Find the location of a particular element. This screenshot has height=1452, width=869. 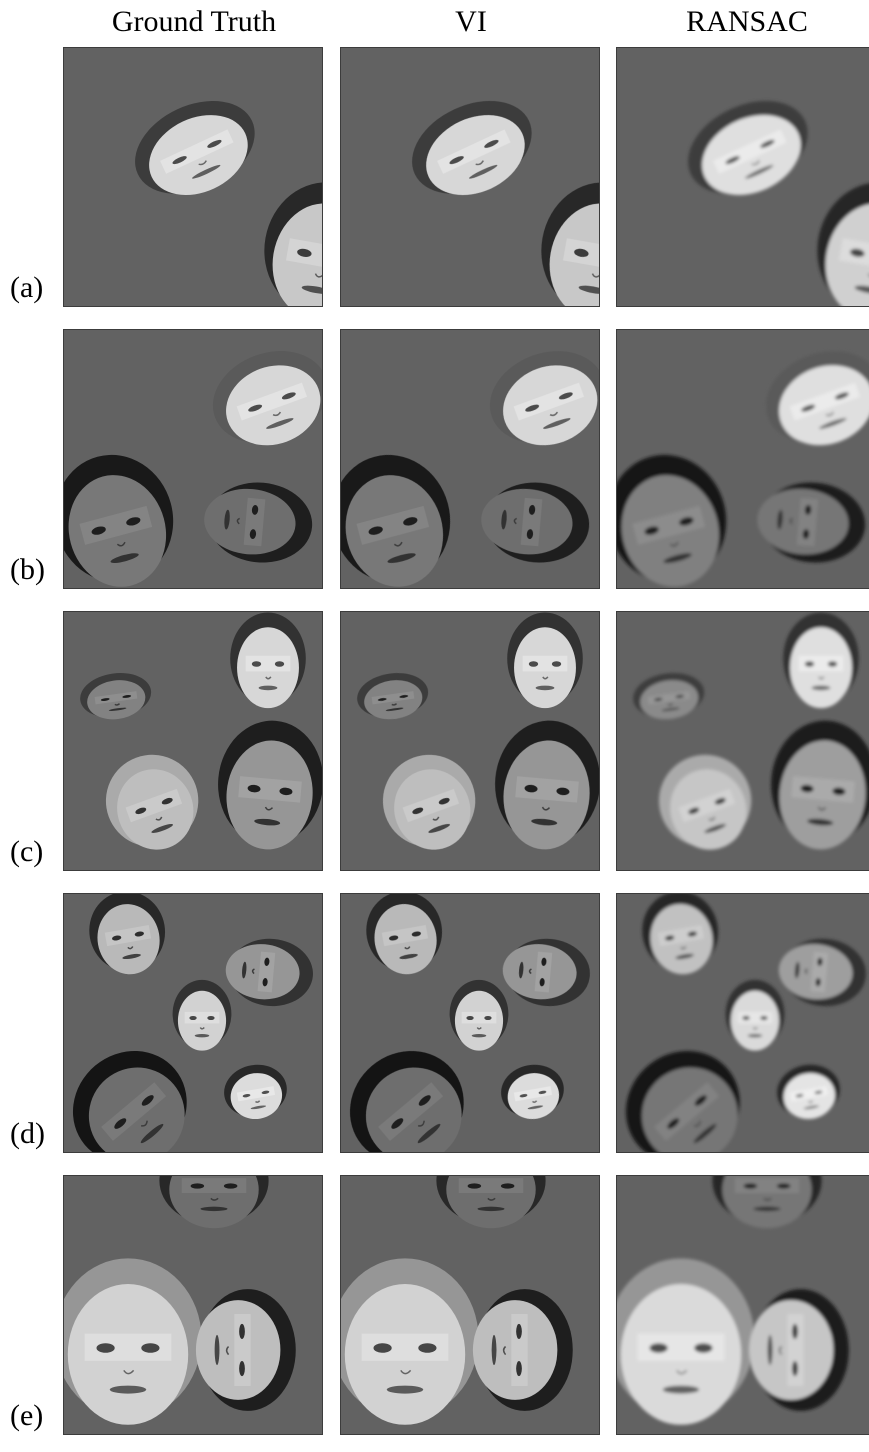

row-label: (a) is located at coordinates (27, 287).